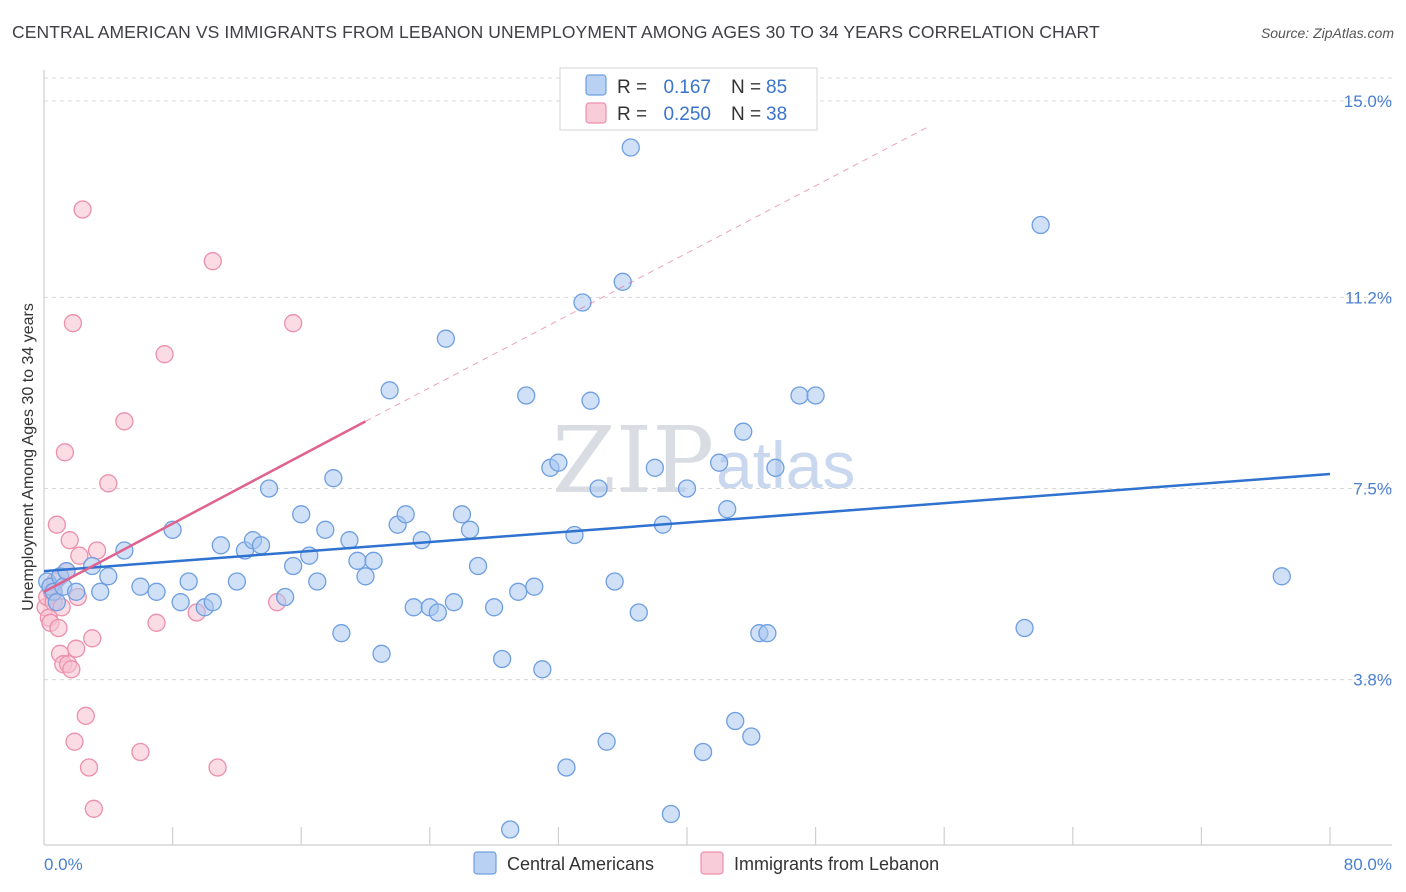 This screenshot has height=892, width=1406. I want to click on series-legend-label-2: Immigrants from Lebanon, so click(836, 864).